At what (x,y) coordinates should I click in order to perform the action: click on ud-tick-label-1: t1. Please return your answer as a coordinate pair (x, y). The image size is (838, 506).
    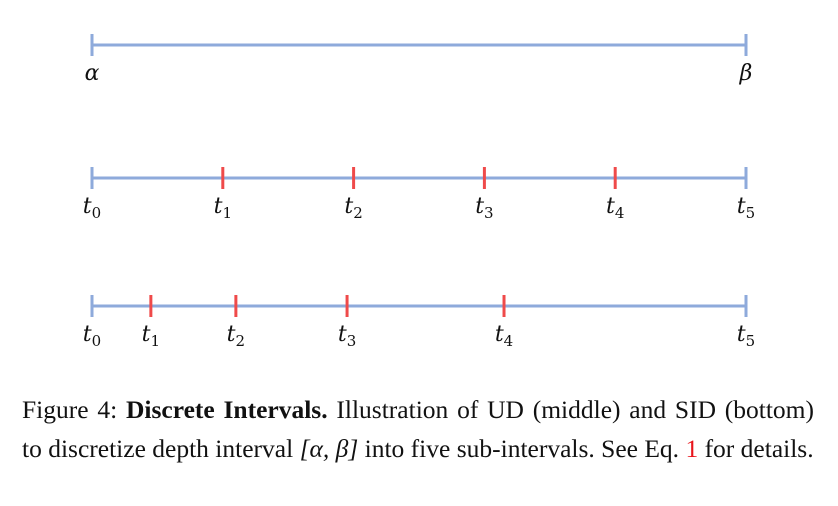
    Looking at the image, I should click on (223, 208).